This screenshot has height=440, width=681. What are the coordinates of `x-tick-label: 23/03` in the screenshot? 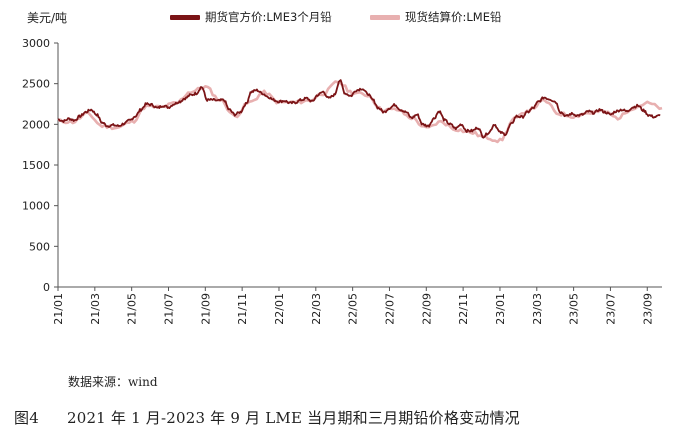 It's located at (537, 309).